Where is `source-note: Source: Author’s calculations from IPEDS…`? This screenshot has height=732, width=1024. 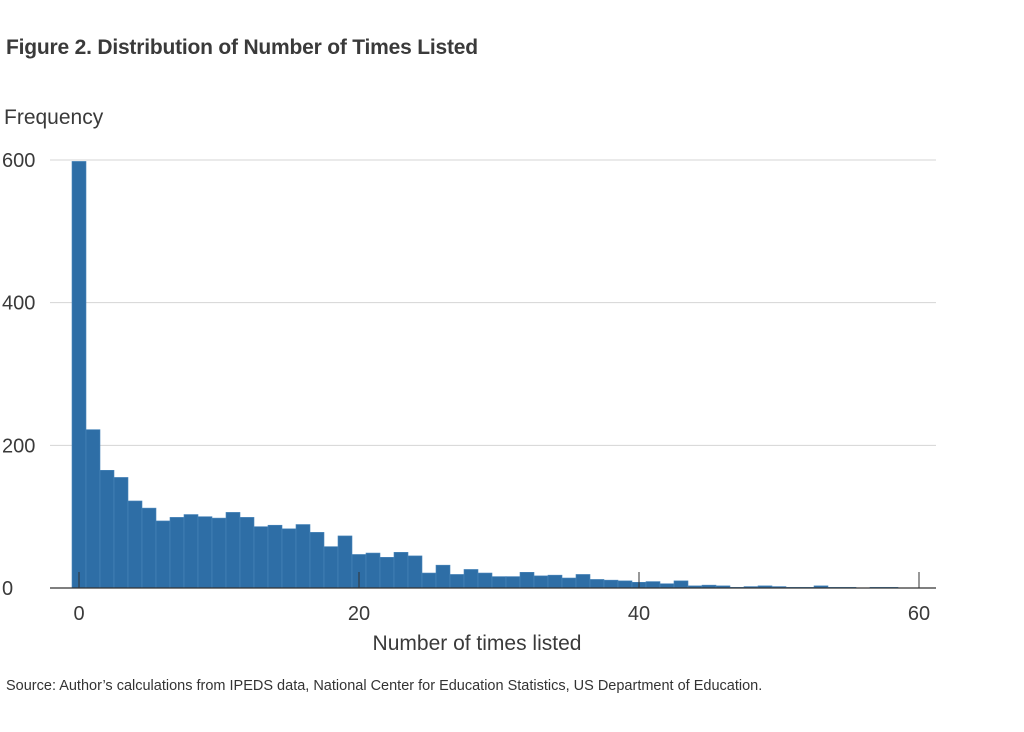 source-note: Source: Author’s calculations from IPEDS… is located at coordinates (384, 686).